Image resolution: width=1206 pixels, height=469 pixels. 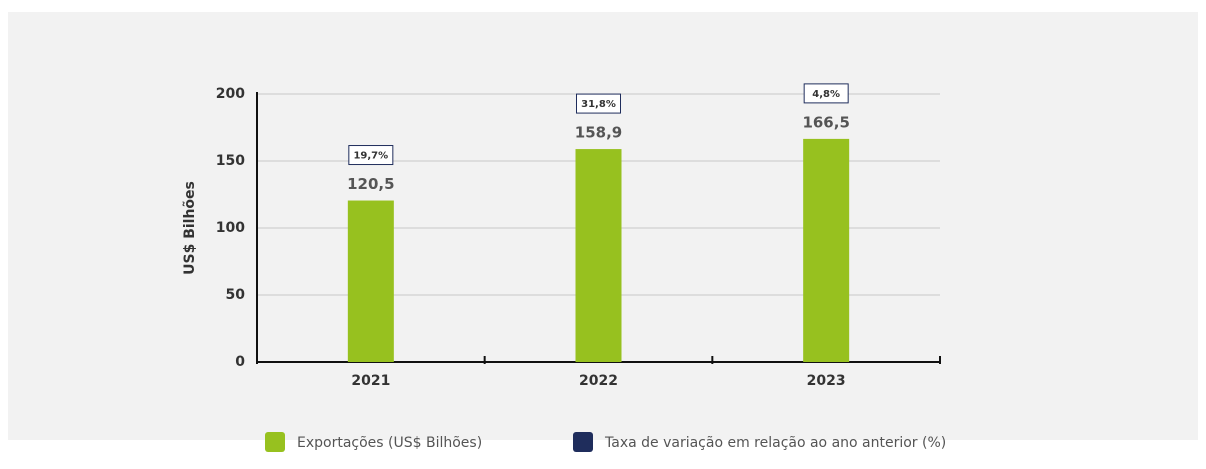 What do you see at coordinates (230, 228) in the screenshot?
I see `y-tick-label: 100` at bounding box center [230, 228].